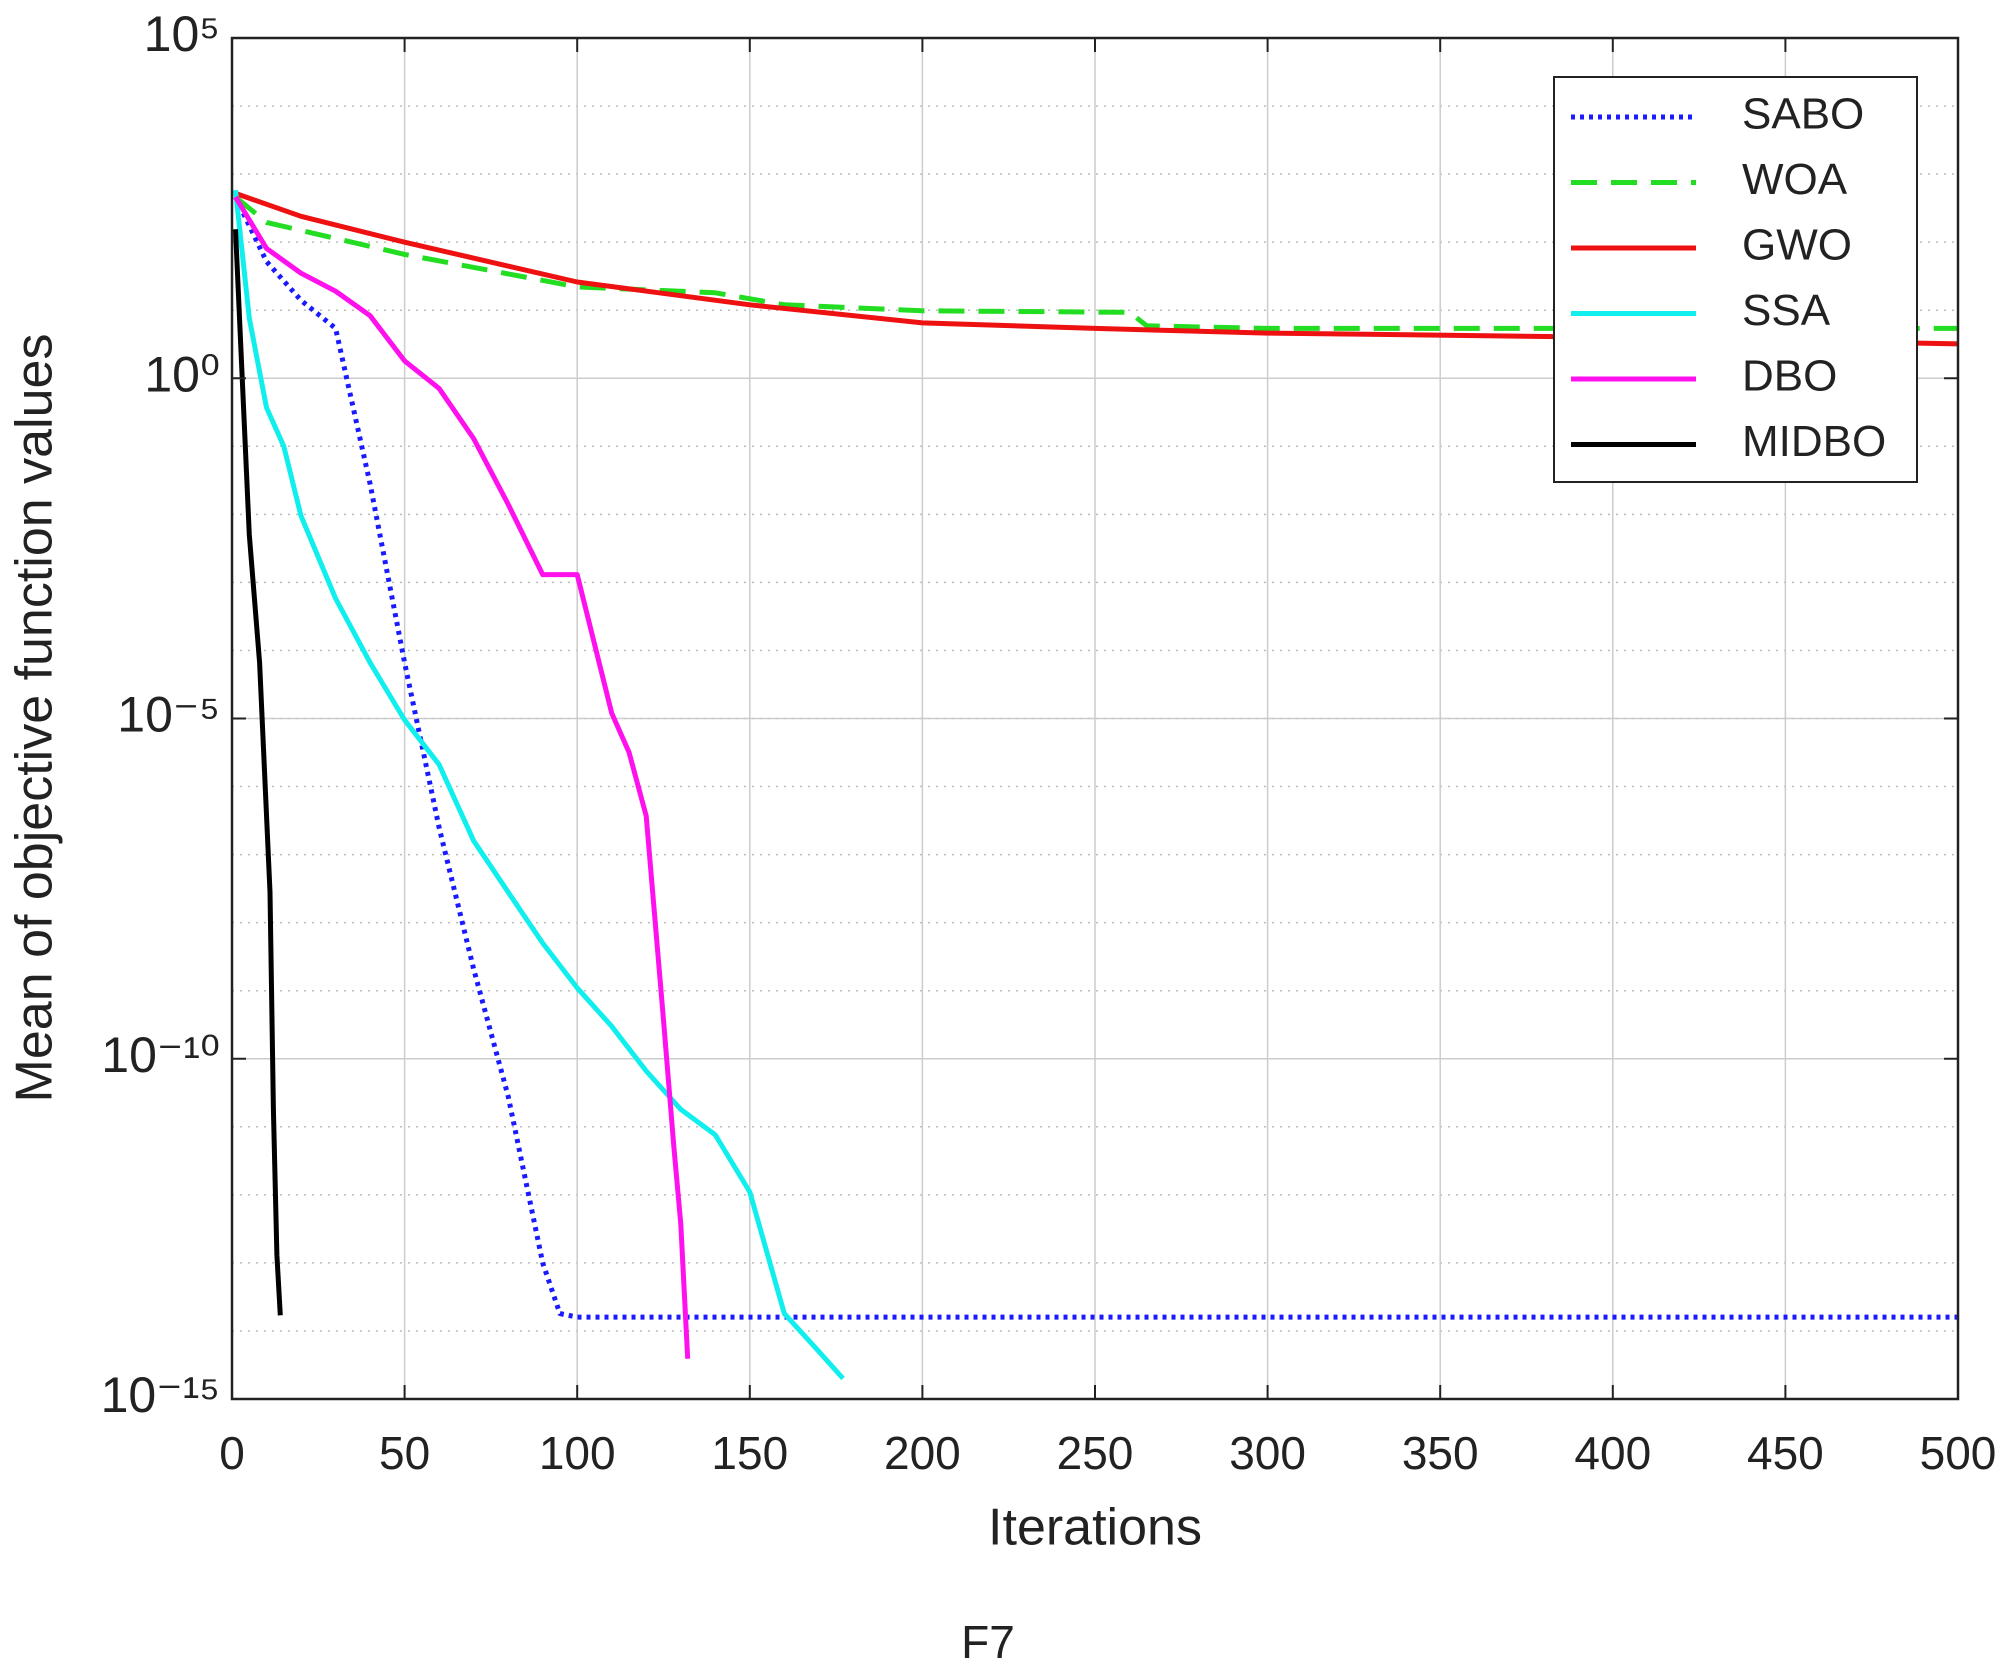  Describe the element at coordinates (160, 1395) in the screenshot. I see `y-tick-label: 10⁻¹⁵` at that location.